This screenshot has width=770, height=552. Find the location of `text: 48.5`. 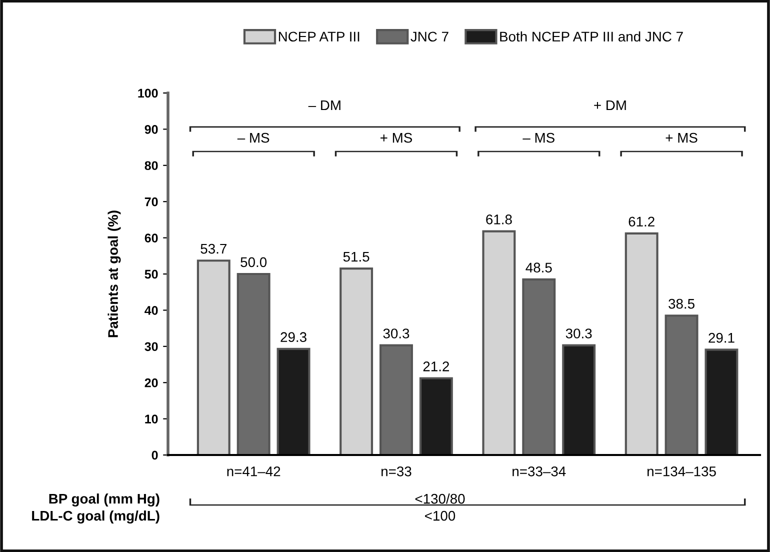

text: 48.5 is located at coordinates (539, 267).